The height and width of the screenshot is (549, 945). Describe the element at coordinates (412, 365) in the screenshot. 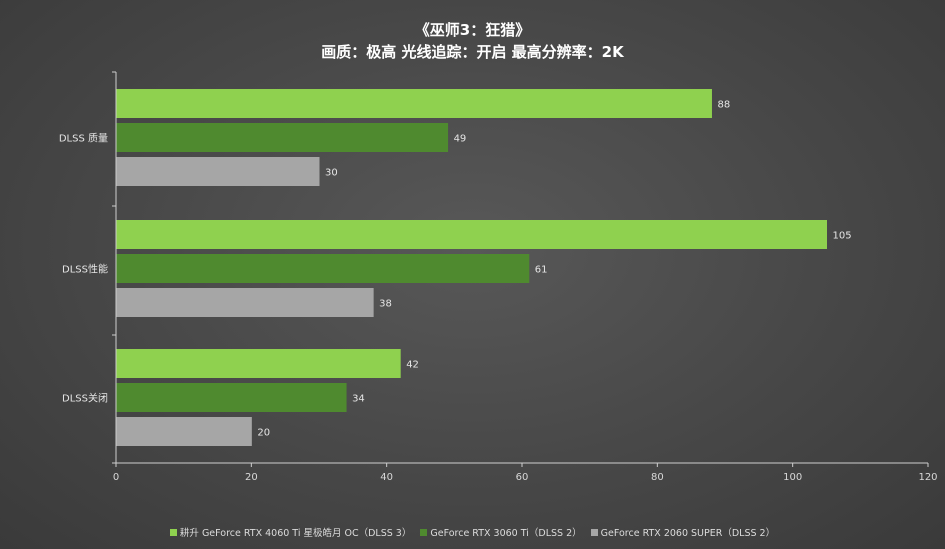

I see `bar-value-label: 42` at that location.